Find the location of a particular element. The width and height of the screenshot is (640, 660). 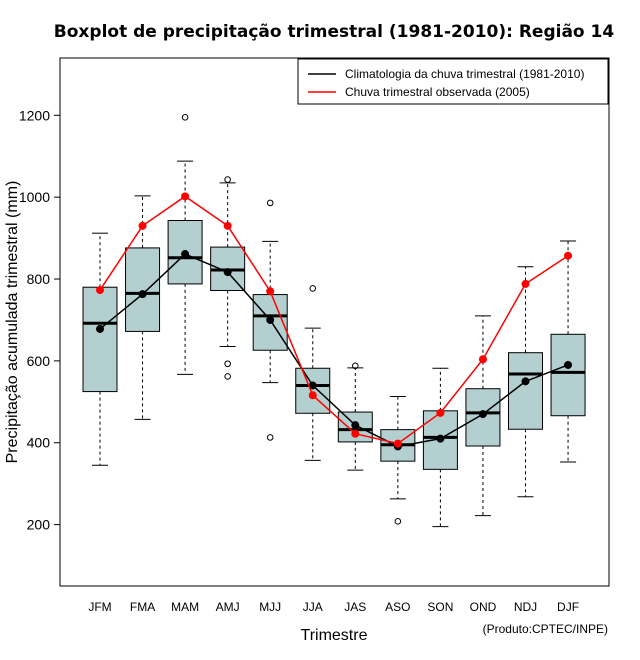

box-aso is located at coordinates (398, 460).